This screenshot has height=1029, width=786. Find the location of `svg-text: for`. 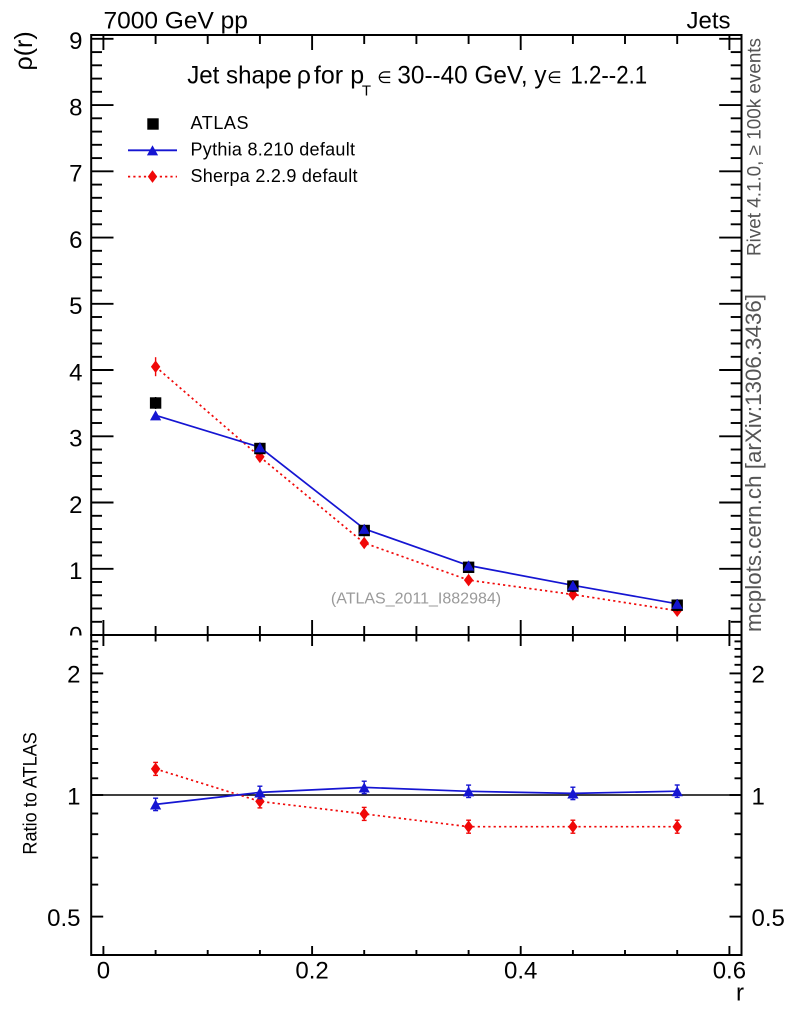

svg-text: for is located at coordinates (328, 76).